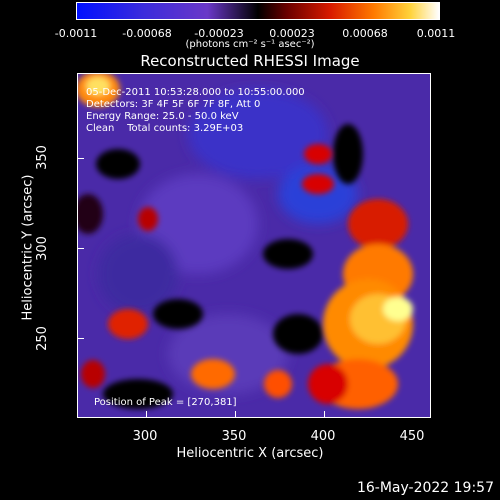 The image size is (500, 500). Describe the element at coordinates (365, 33) in the screenshot. I see `colorbar-tick-label: 0.00068` at that location.